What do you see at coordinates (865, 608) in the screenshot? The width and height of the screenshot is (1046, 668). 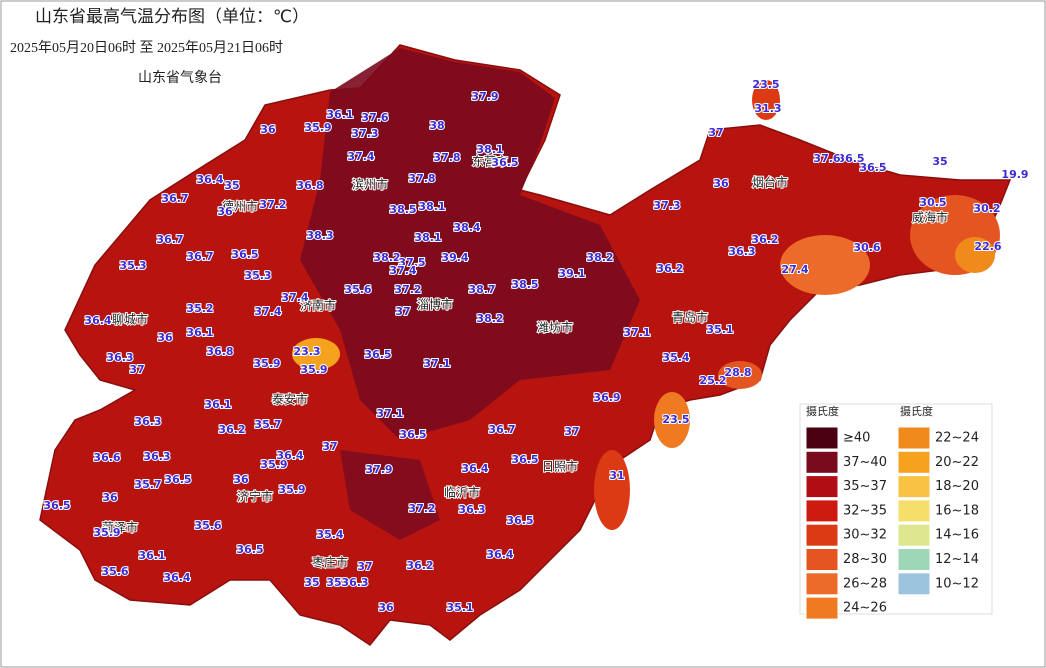 I see `legend-label: 24~26` at bounding box center [865, 608].